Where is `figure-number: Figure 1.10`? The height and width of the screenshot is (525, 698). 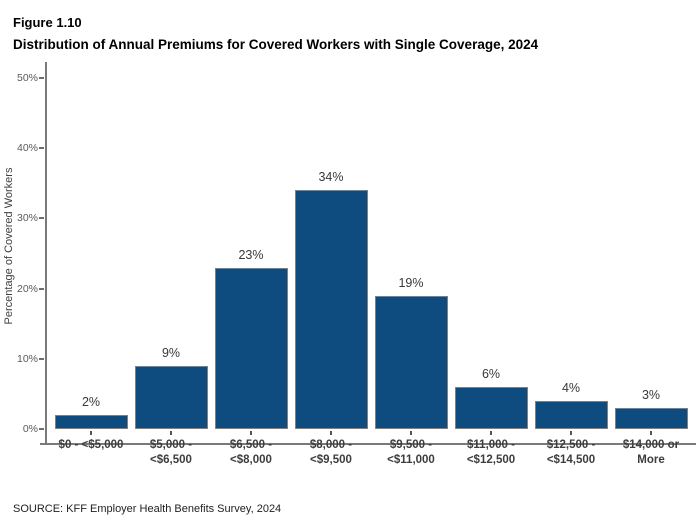
figure-number: Figure 1.10 is located at coordinates (47, 22).